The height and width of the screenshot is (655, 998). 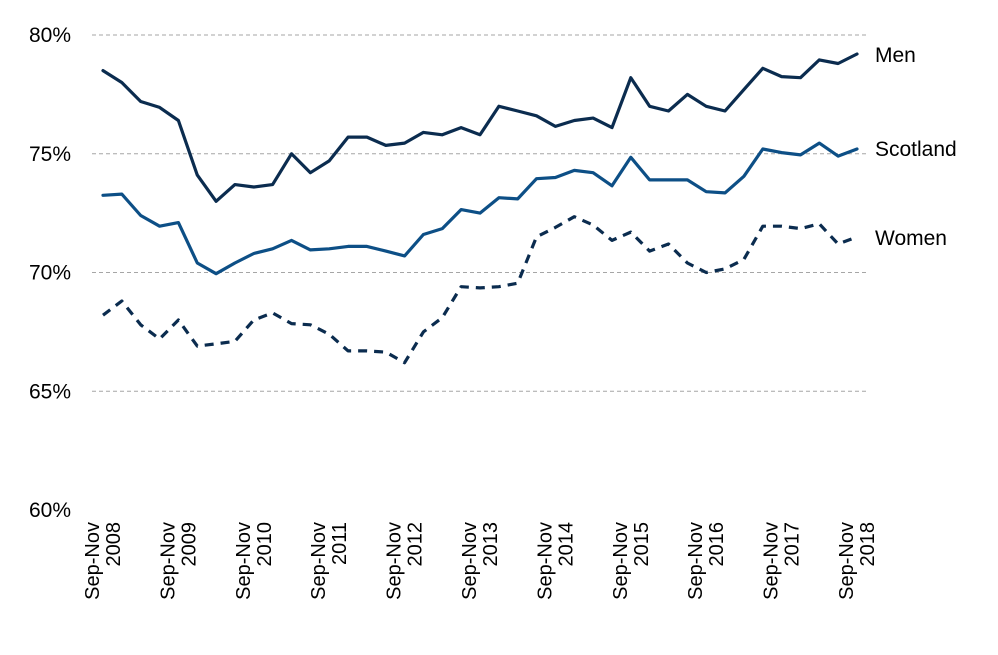 I want to click on x-tick-label-line: 2013, so click(x=491, y=544).